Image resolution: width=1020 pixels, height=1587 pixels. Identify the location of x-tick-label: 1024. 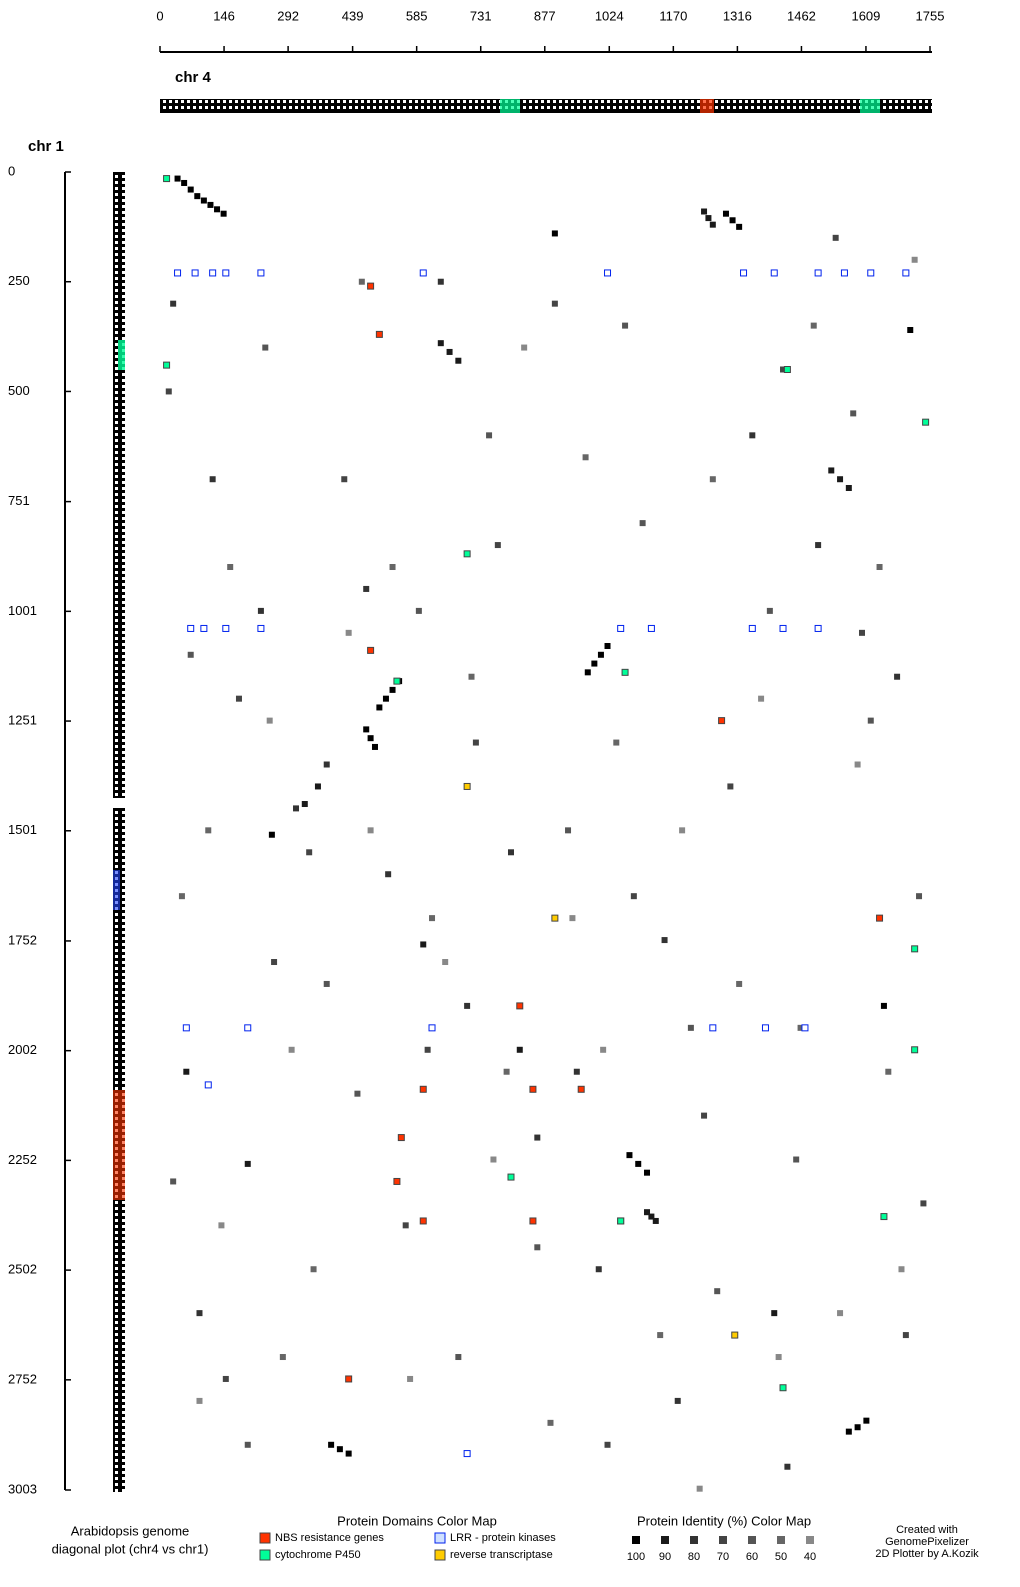
(609, 15).